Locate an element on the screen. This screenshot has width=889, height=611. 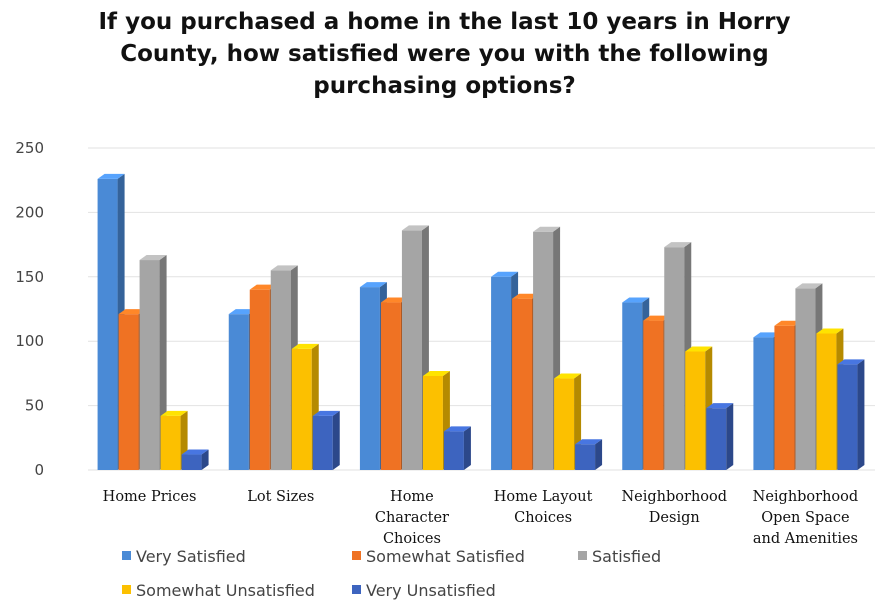
legend-item: Somewhat Unsatisfied is located at coordinates (218, 590).